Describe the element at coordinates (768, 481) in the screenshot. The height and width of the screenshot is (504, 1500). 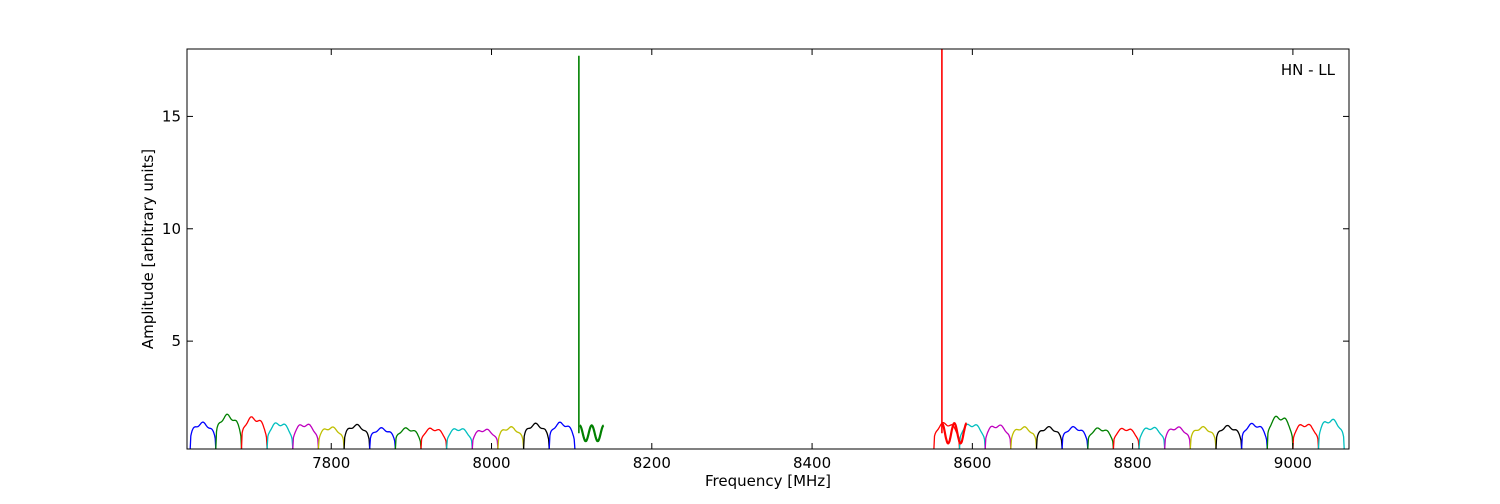
I see `x-axis-label: Frequency [MHz]` at that location.